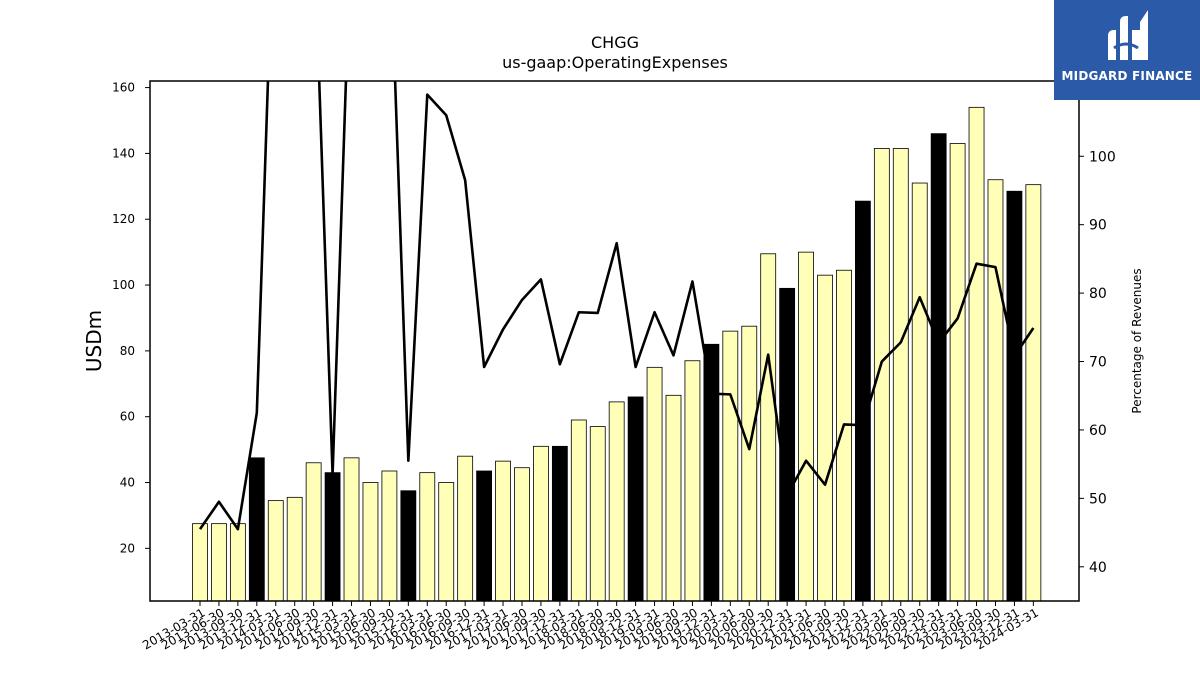  I want to click on midgard-finance-logo: MIDGARD FINANCE, so click(1127, 50).